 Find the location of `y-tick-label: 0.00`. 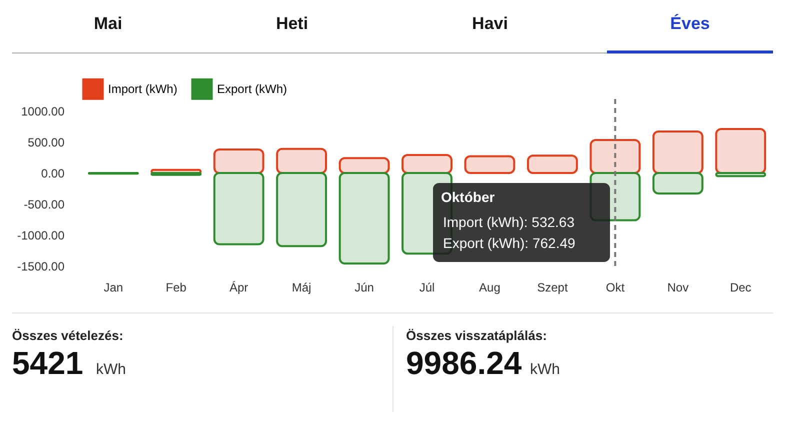

y-tick-label: 0.00 is located at coordinates (53, 173).